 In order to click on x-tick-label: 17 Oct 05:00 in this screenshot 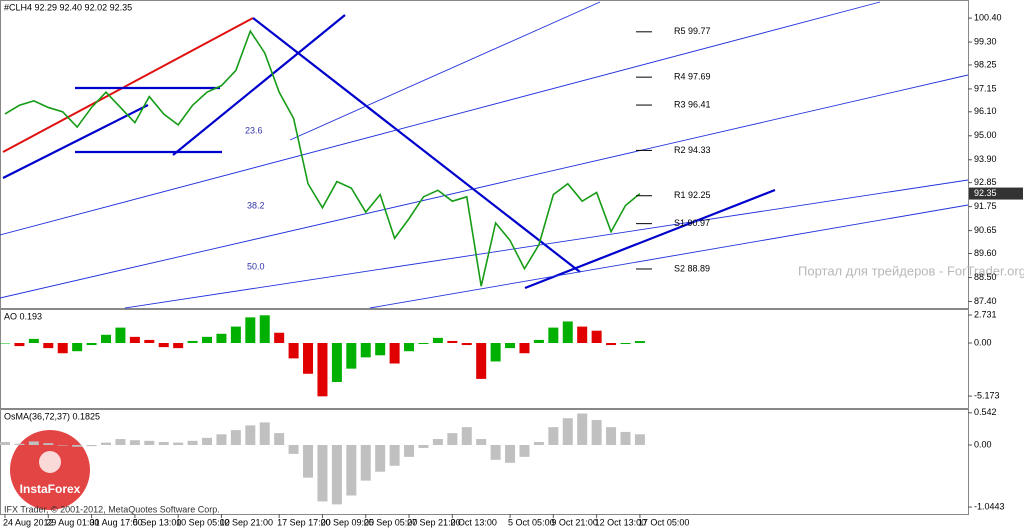, I will do `click(664, 522)`.